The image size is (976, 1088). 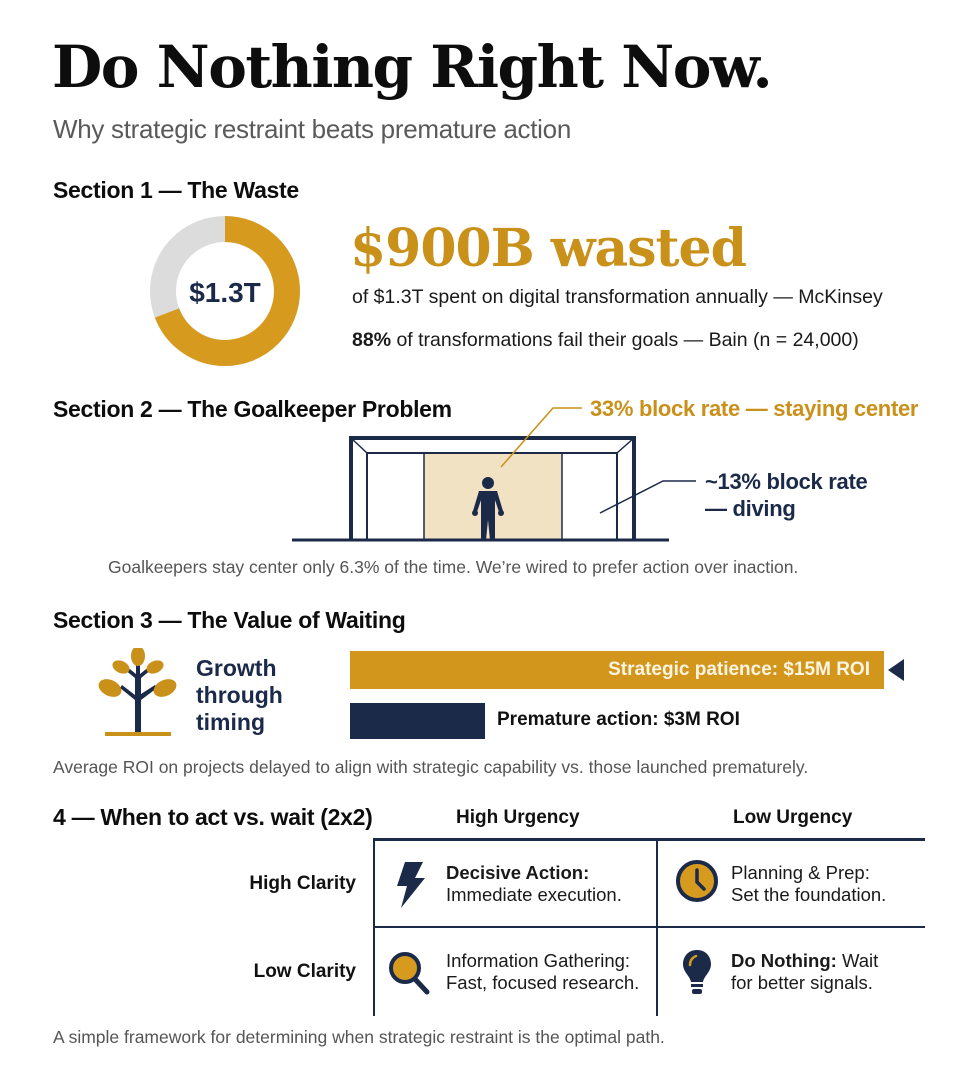 I want to click on grid-left-line, so click(x=374, y=927).